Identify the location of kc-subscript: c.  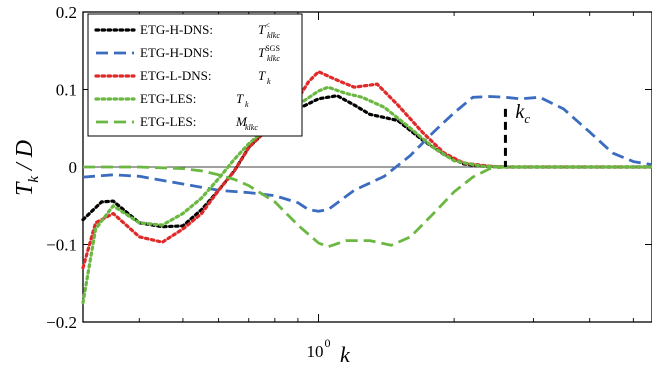
(527, 118).